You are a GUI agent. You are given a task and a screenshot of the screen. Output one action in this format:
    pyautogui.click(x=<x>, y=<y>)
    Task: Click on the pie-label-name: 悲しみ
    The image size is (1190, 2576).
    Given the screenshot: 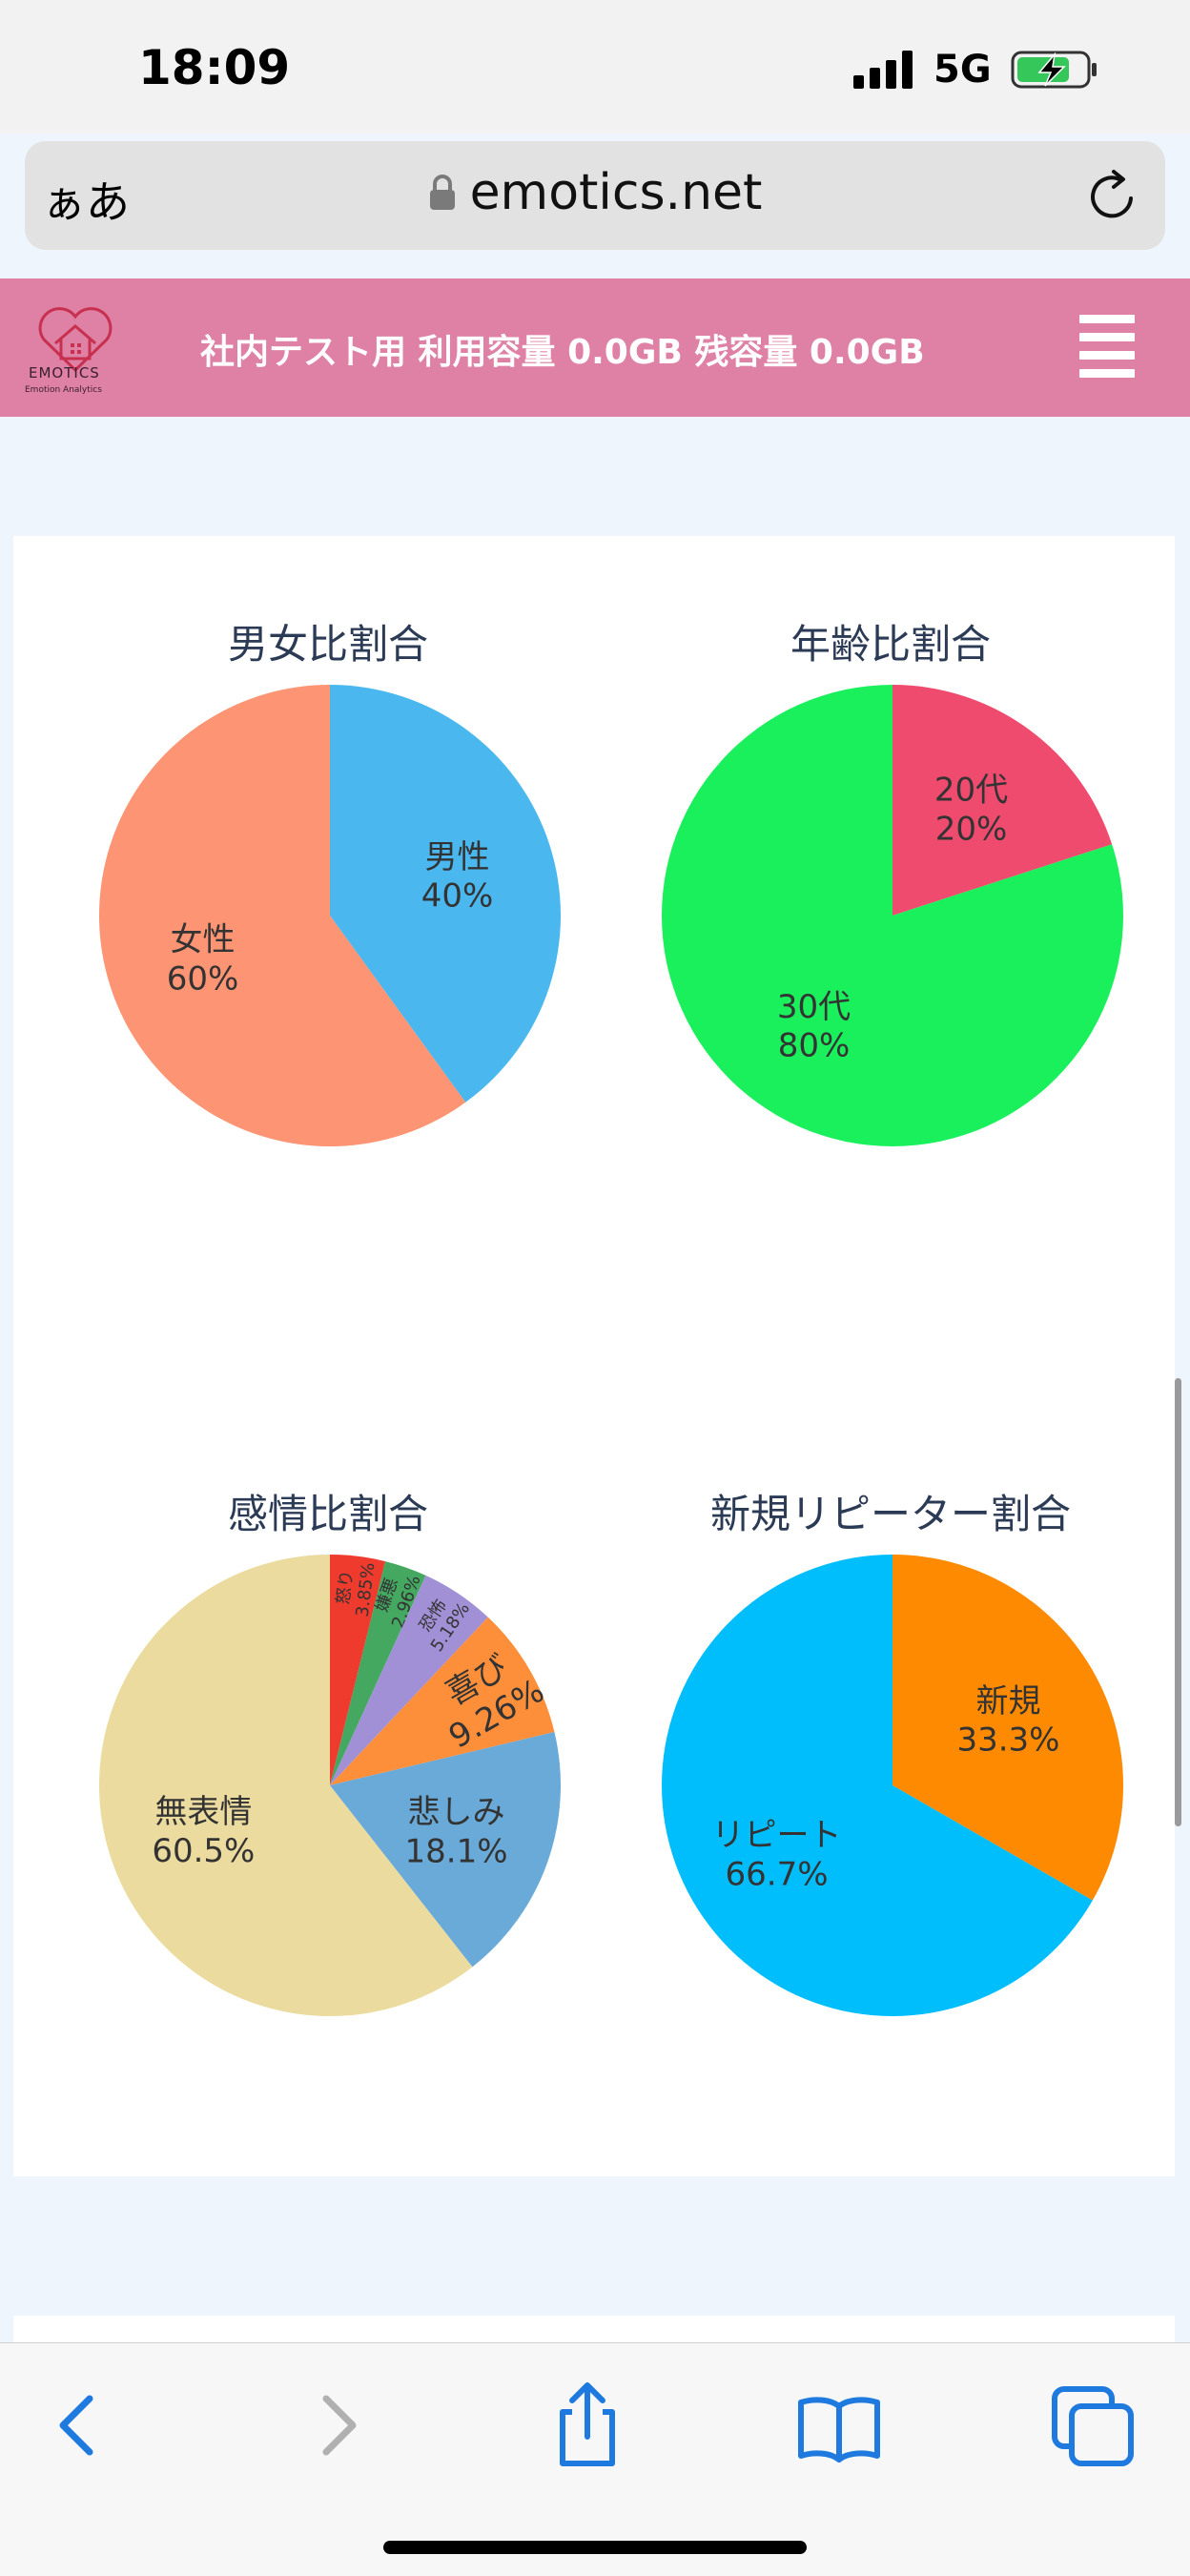 What is the action you would take?
    pyautogui.click(x=457, y=1812)
    